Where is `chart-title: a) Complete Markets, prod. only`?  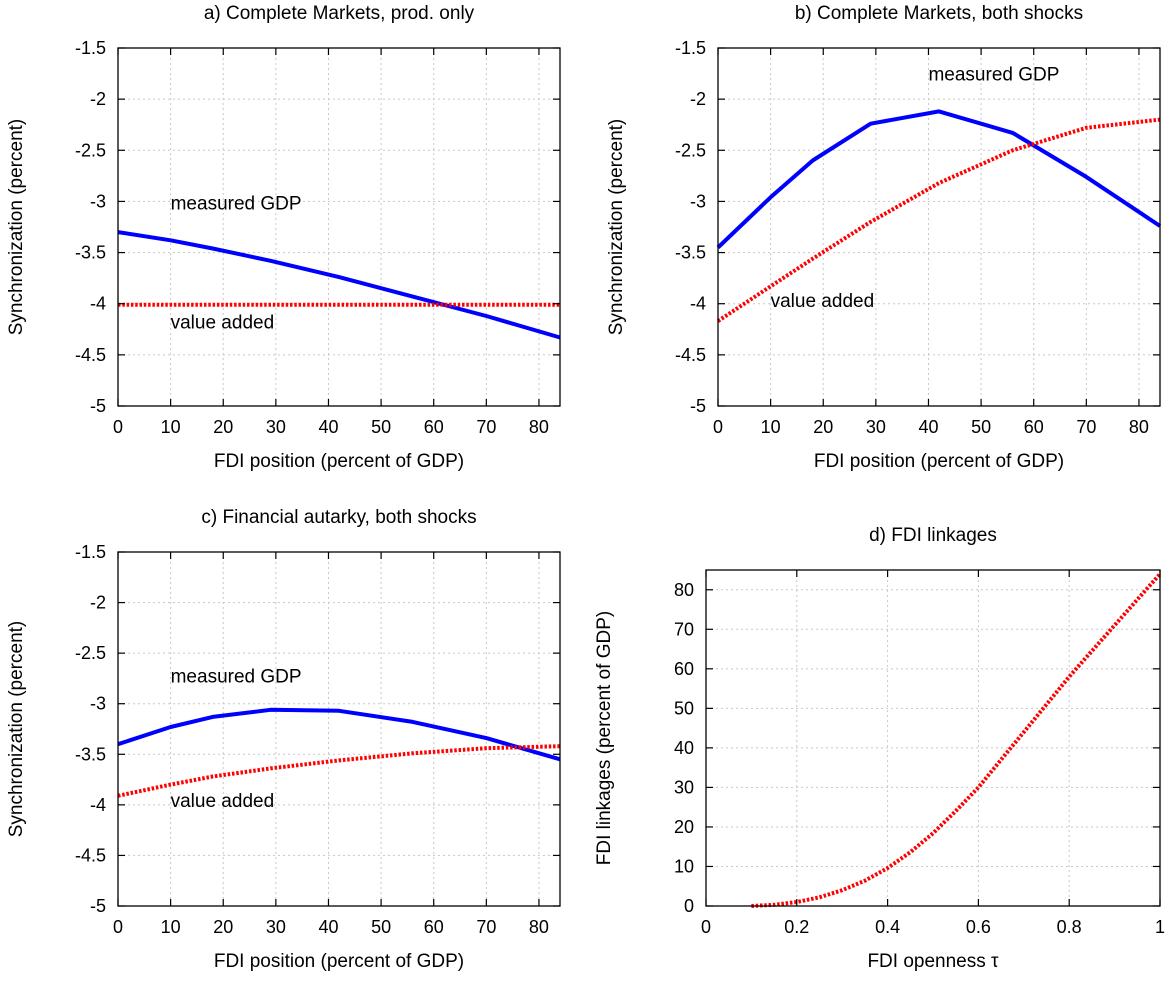
chart-title: a) Complete Markets, prod. only is located at coordinates (339, 13).